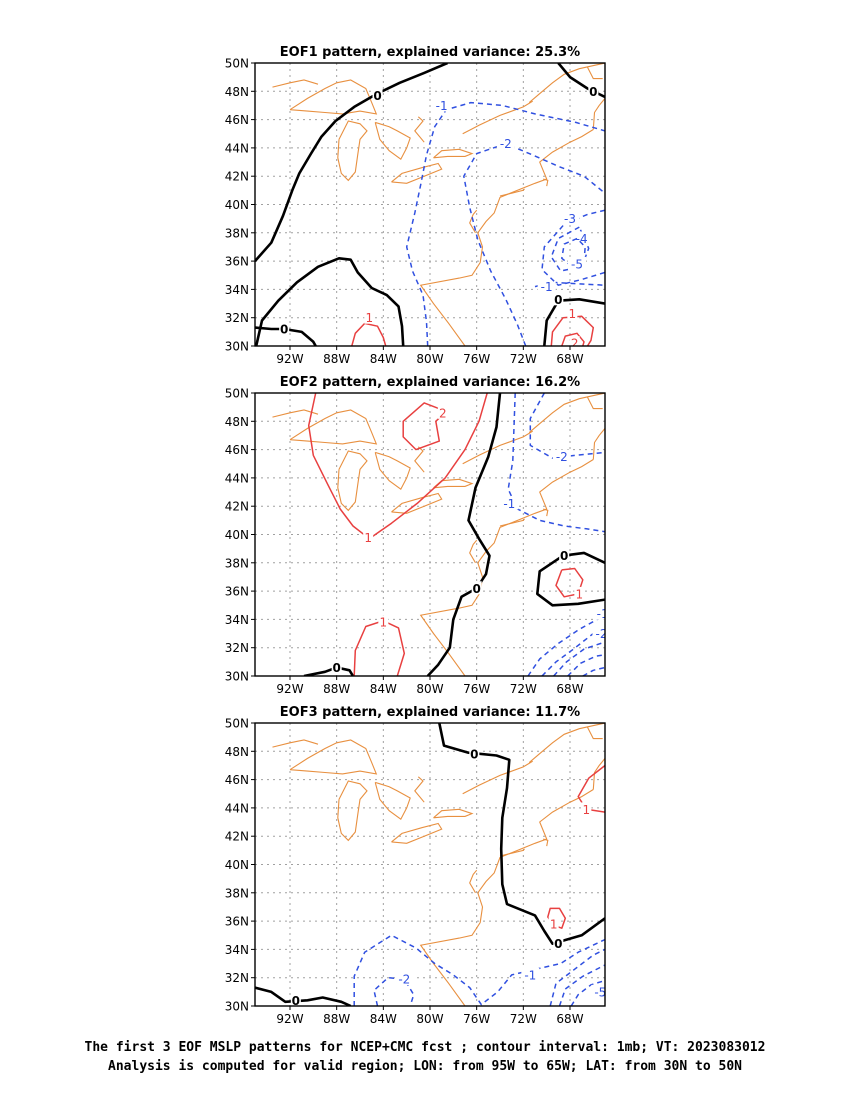 The height and width of the screenshot is (1100, 850). Describe the element at coordinates (237, 347) in the screenshot. I see `lat-tick-label: 30N` at that location.